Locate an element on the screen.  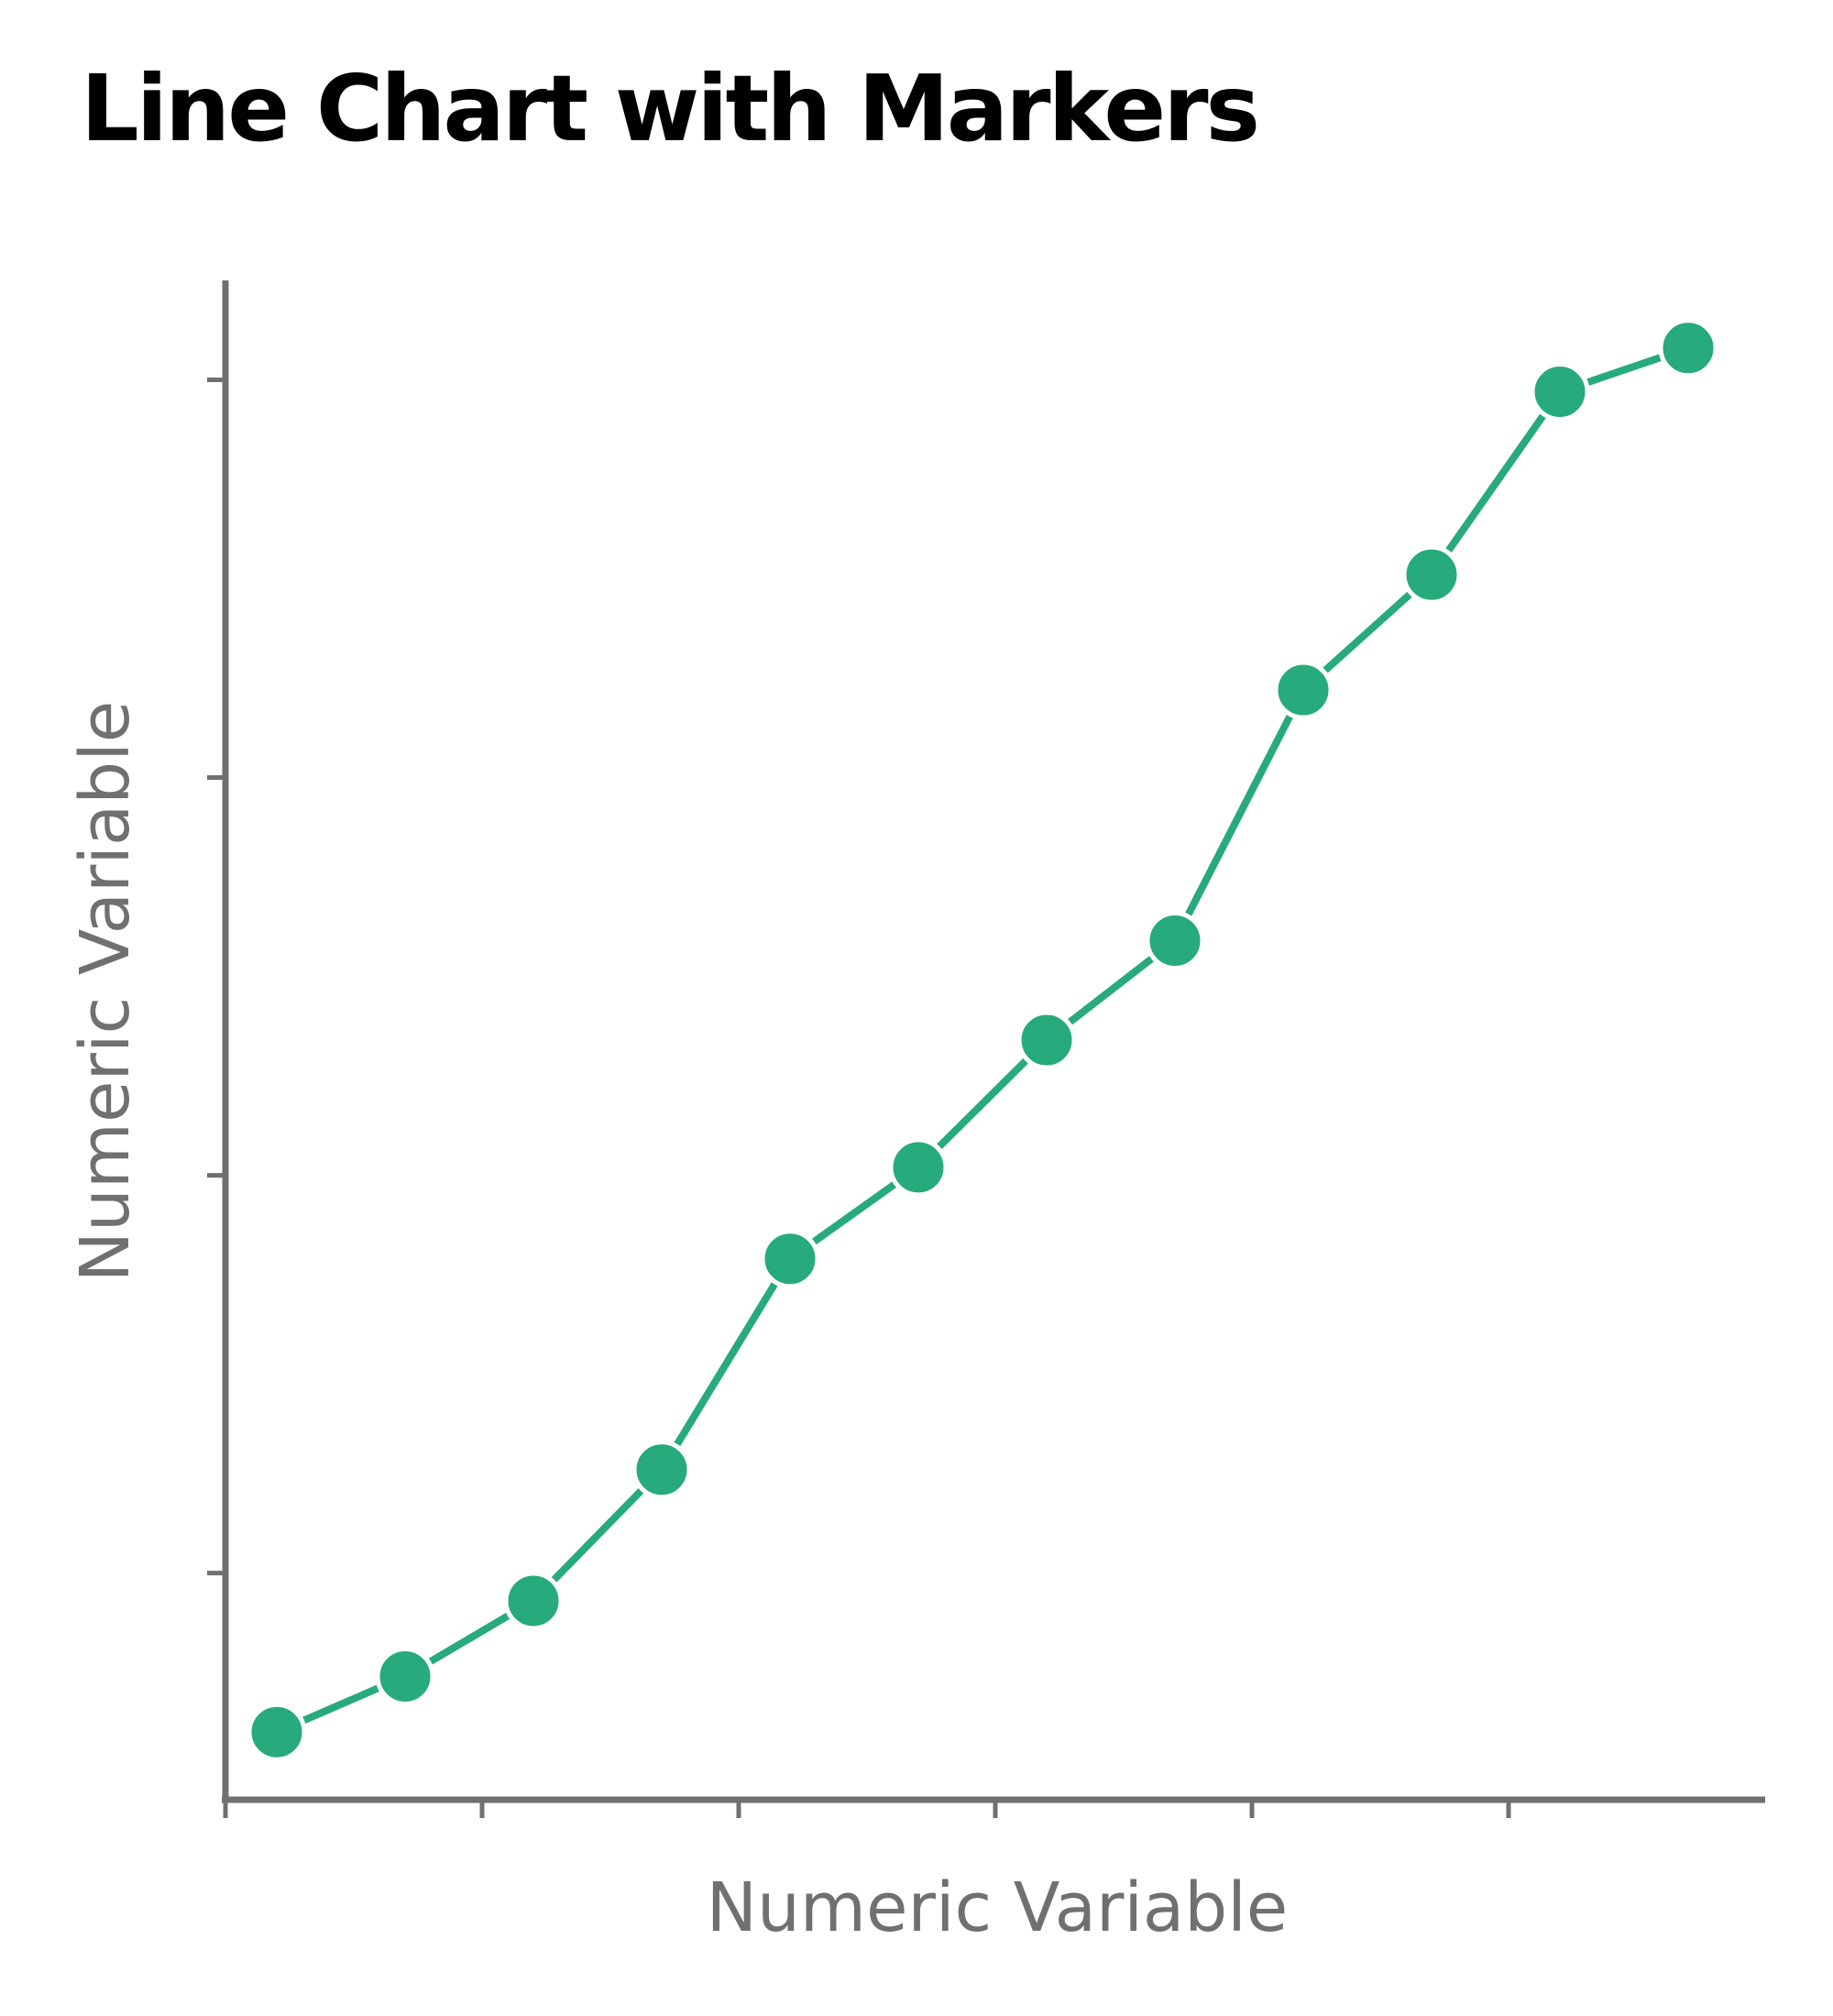
chart-title: Line Chart with Markers is located at coordinates (670, 108).